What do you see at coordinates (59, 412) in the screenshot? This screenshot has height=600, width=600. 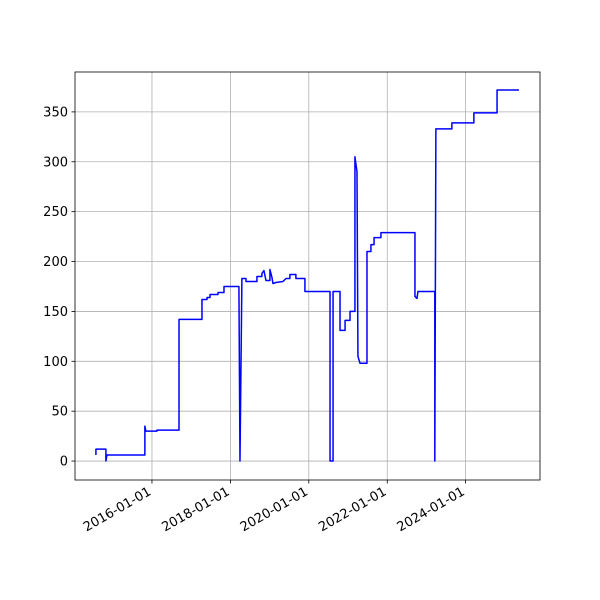 I see `y-tick-label: 50` at bounding box center [59, 412].